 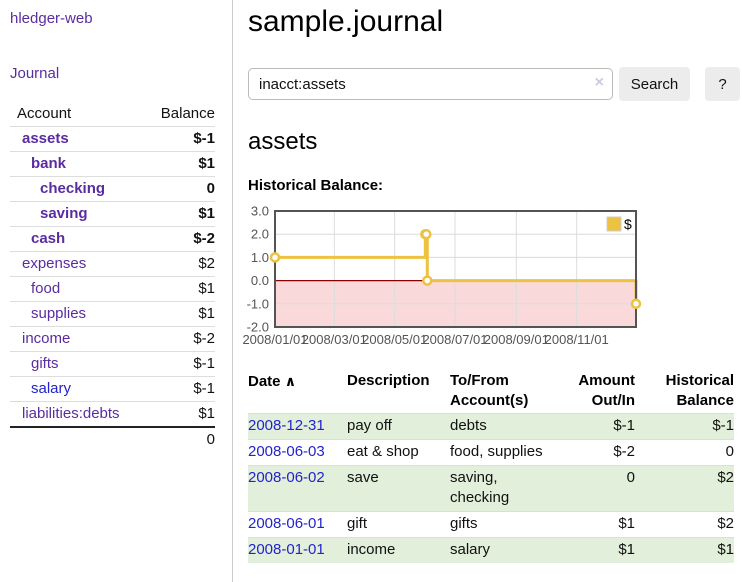 What do you see at coordinates (398, 426) in the screenshot?
I see `register-description-cell: pay off` at bounding box center [398, 426].